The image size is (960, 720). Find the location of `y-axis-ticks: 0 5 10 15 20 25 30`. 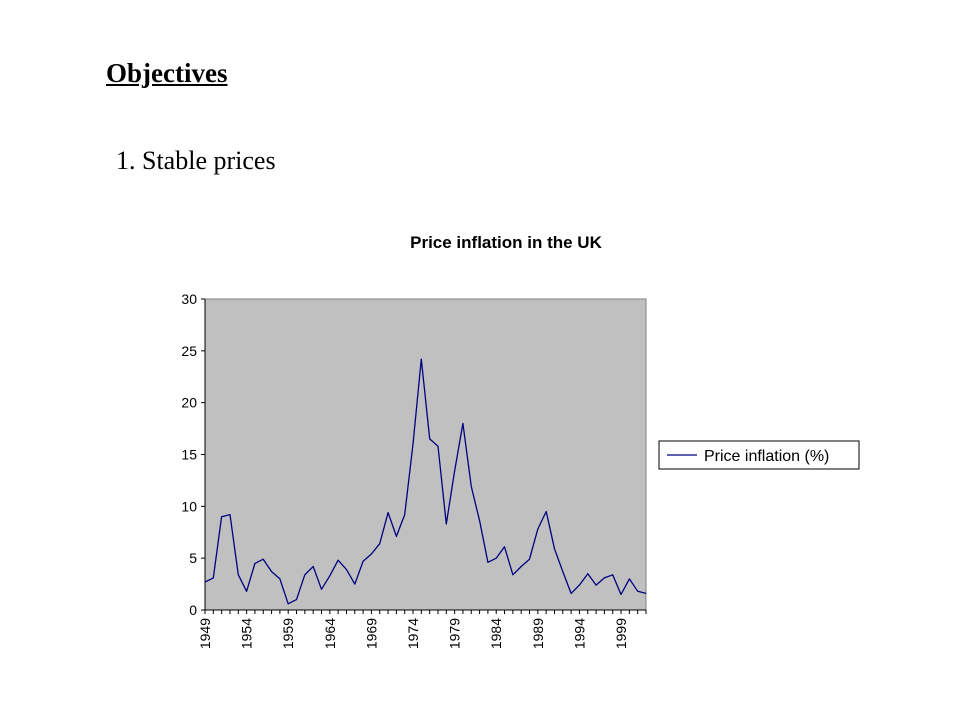

y-axis-ticks: 0 5 10 15 20 25 30 is located at coordinates (193, 454).